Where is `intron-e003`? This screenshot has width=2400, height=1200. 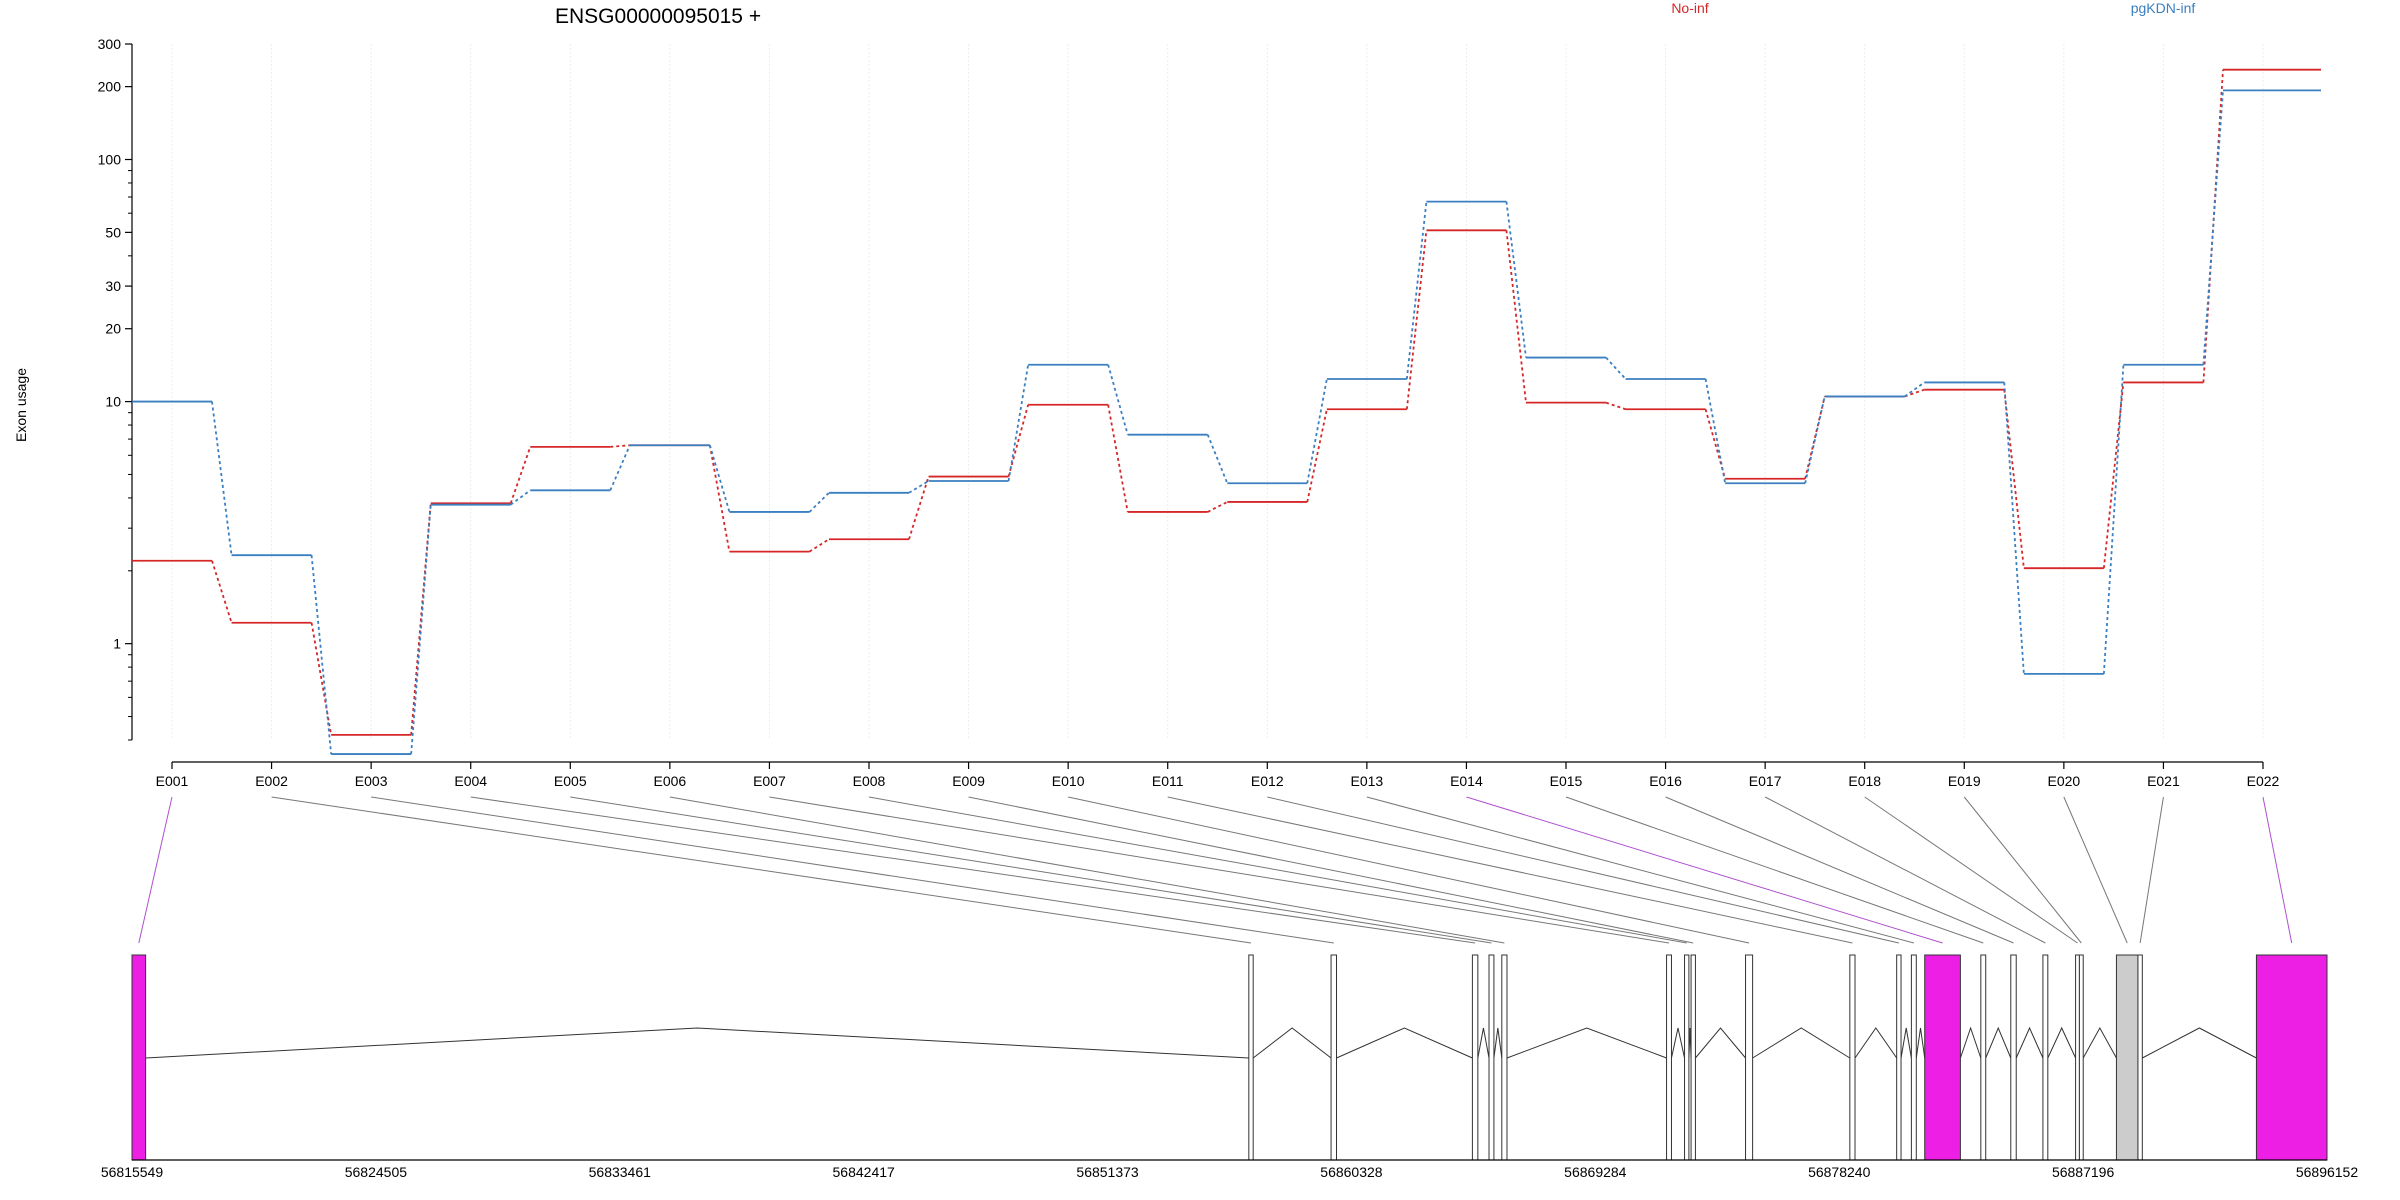
intron-e003 is located at coordinates (1404, 1043).